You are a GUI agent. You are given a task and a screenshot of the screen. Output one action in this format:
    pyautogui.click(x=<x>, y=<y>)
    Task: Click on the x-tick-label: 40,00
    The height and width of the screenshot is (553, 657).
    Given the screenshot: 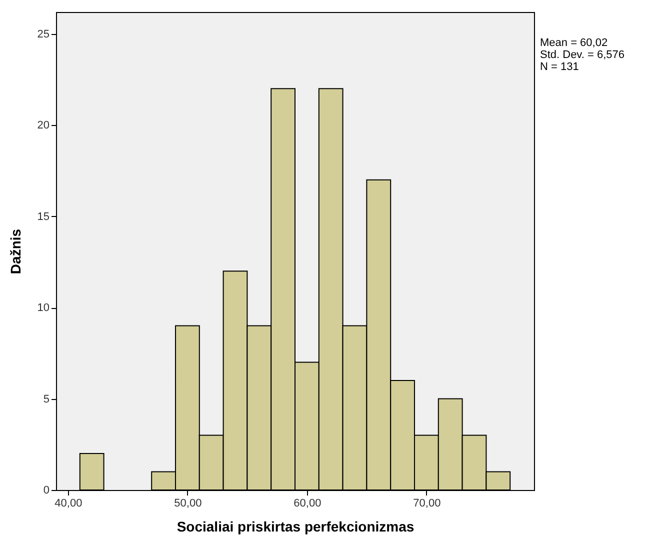 What is the action you would take?
    pyautogui.click(x=68, y=504)
    